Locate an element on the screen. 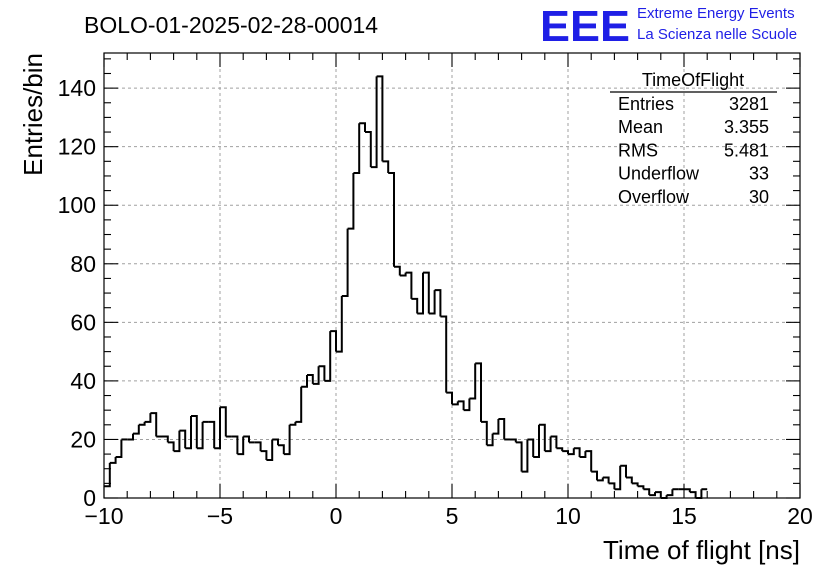 This screenshot has height=577, width=836. stats-value: 33 is located at coordinates (759, 174).